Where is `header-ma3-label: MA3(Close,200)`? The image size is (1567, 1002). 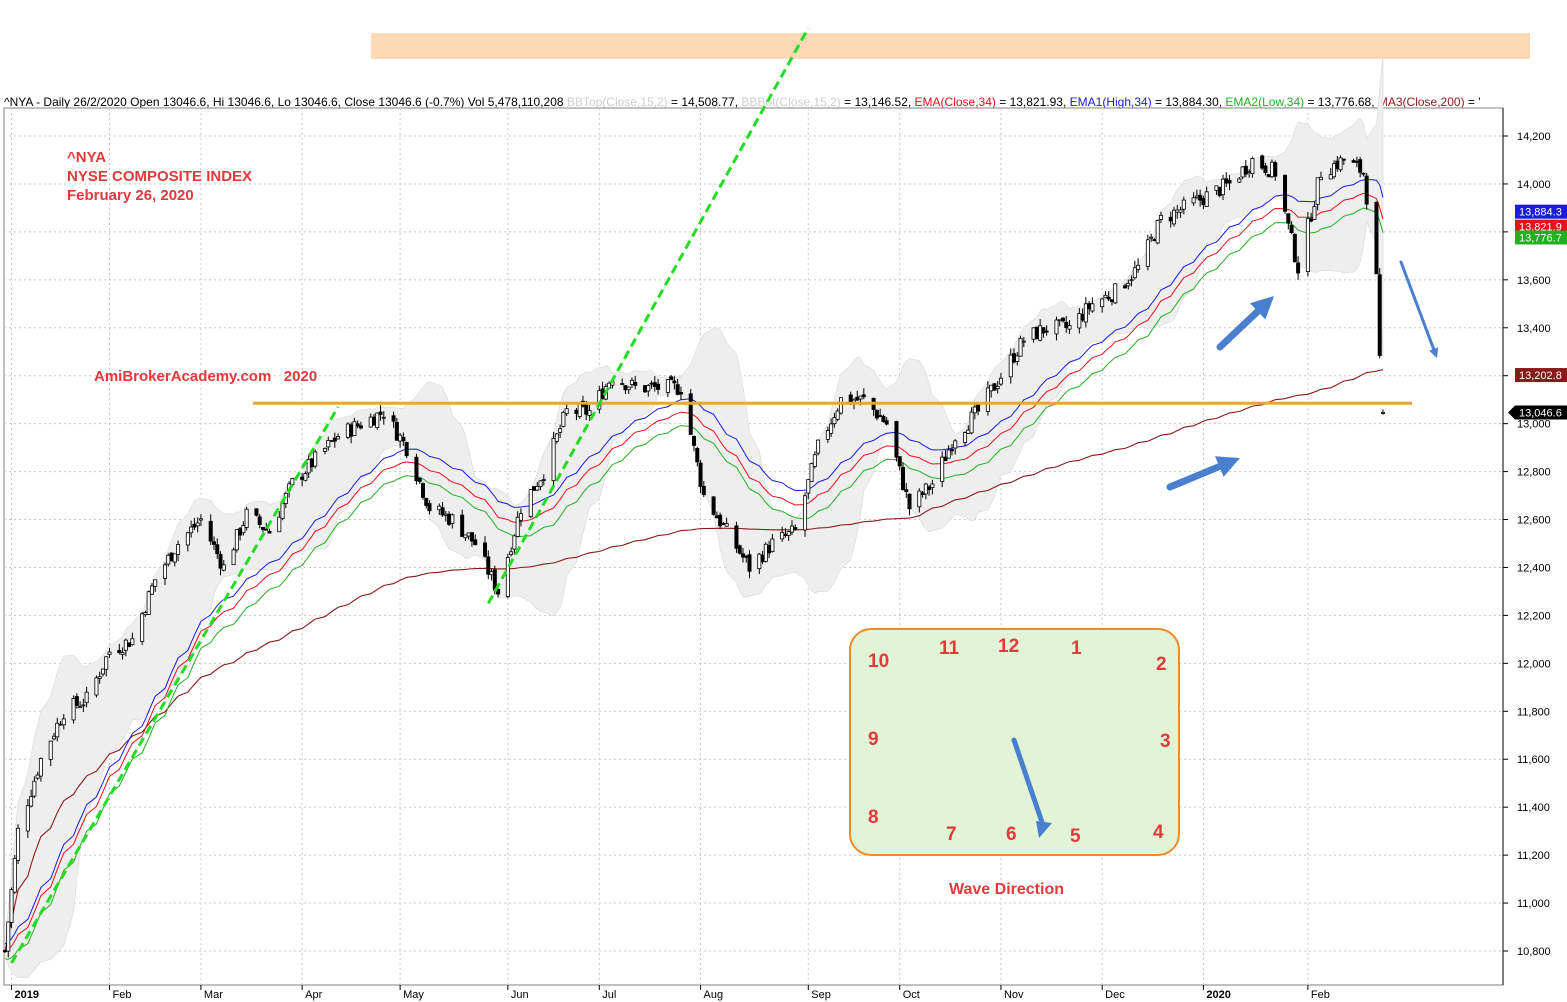
header-ma3-label: MA3(Close,200) is located at coordinates (1421, 102).